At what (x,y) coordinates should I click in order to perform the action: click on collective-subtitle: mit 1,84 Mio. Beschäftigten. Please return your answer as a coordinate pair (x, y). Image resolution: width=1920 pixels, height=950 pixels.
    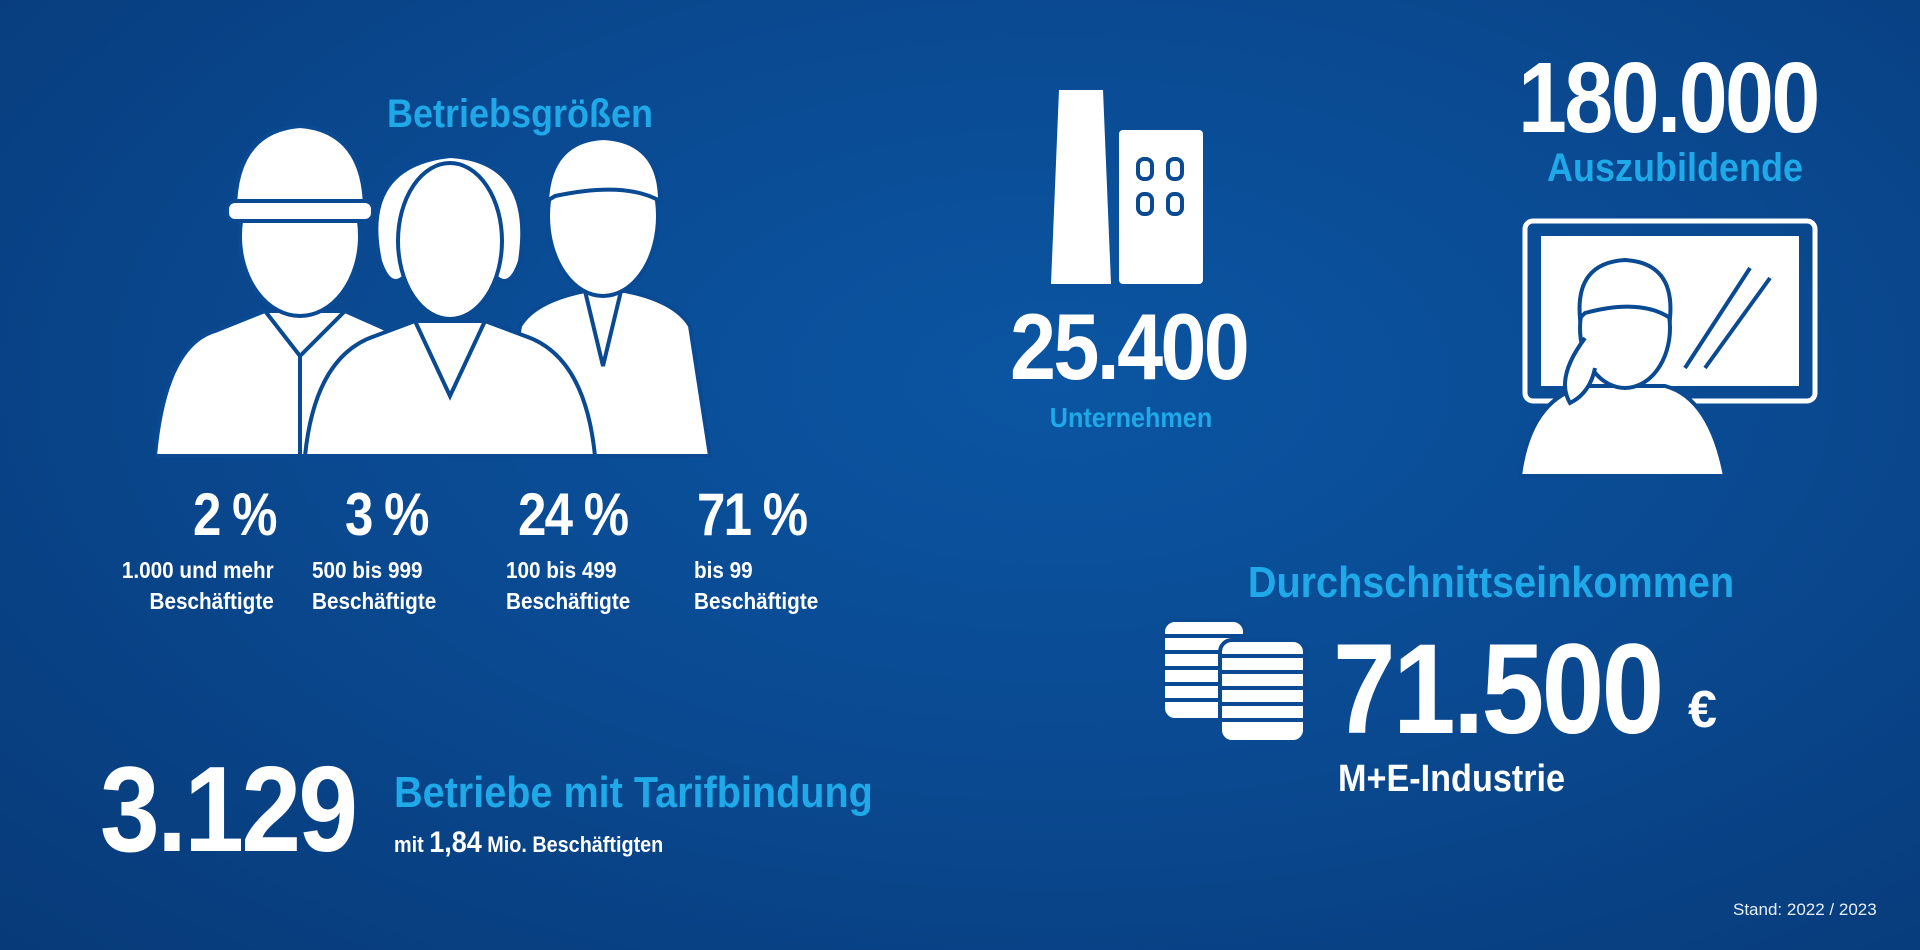
    Looking at the image, I should click on (528, 843).